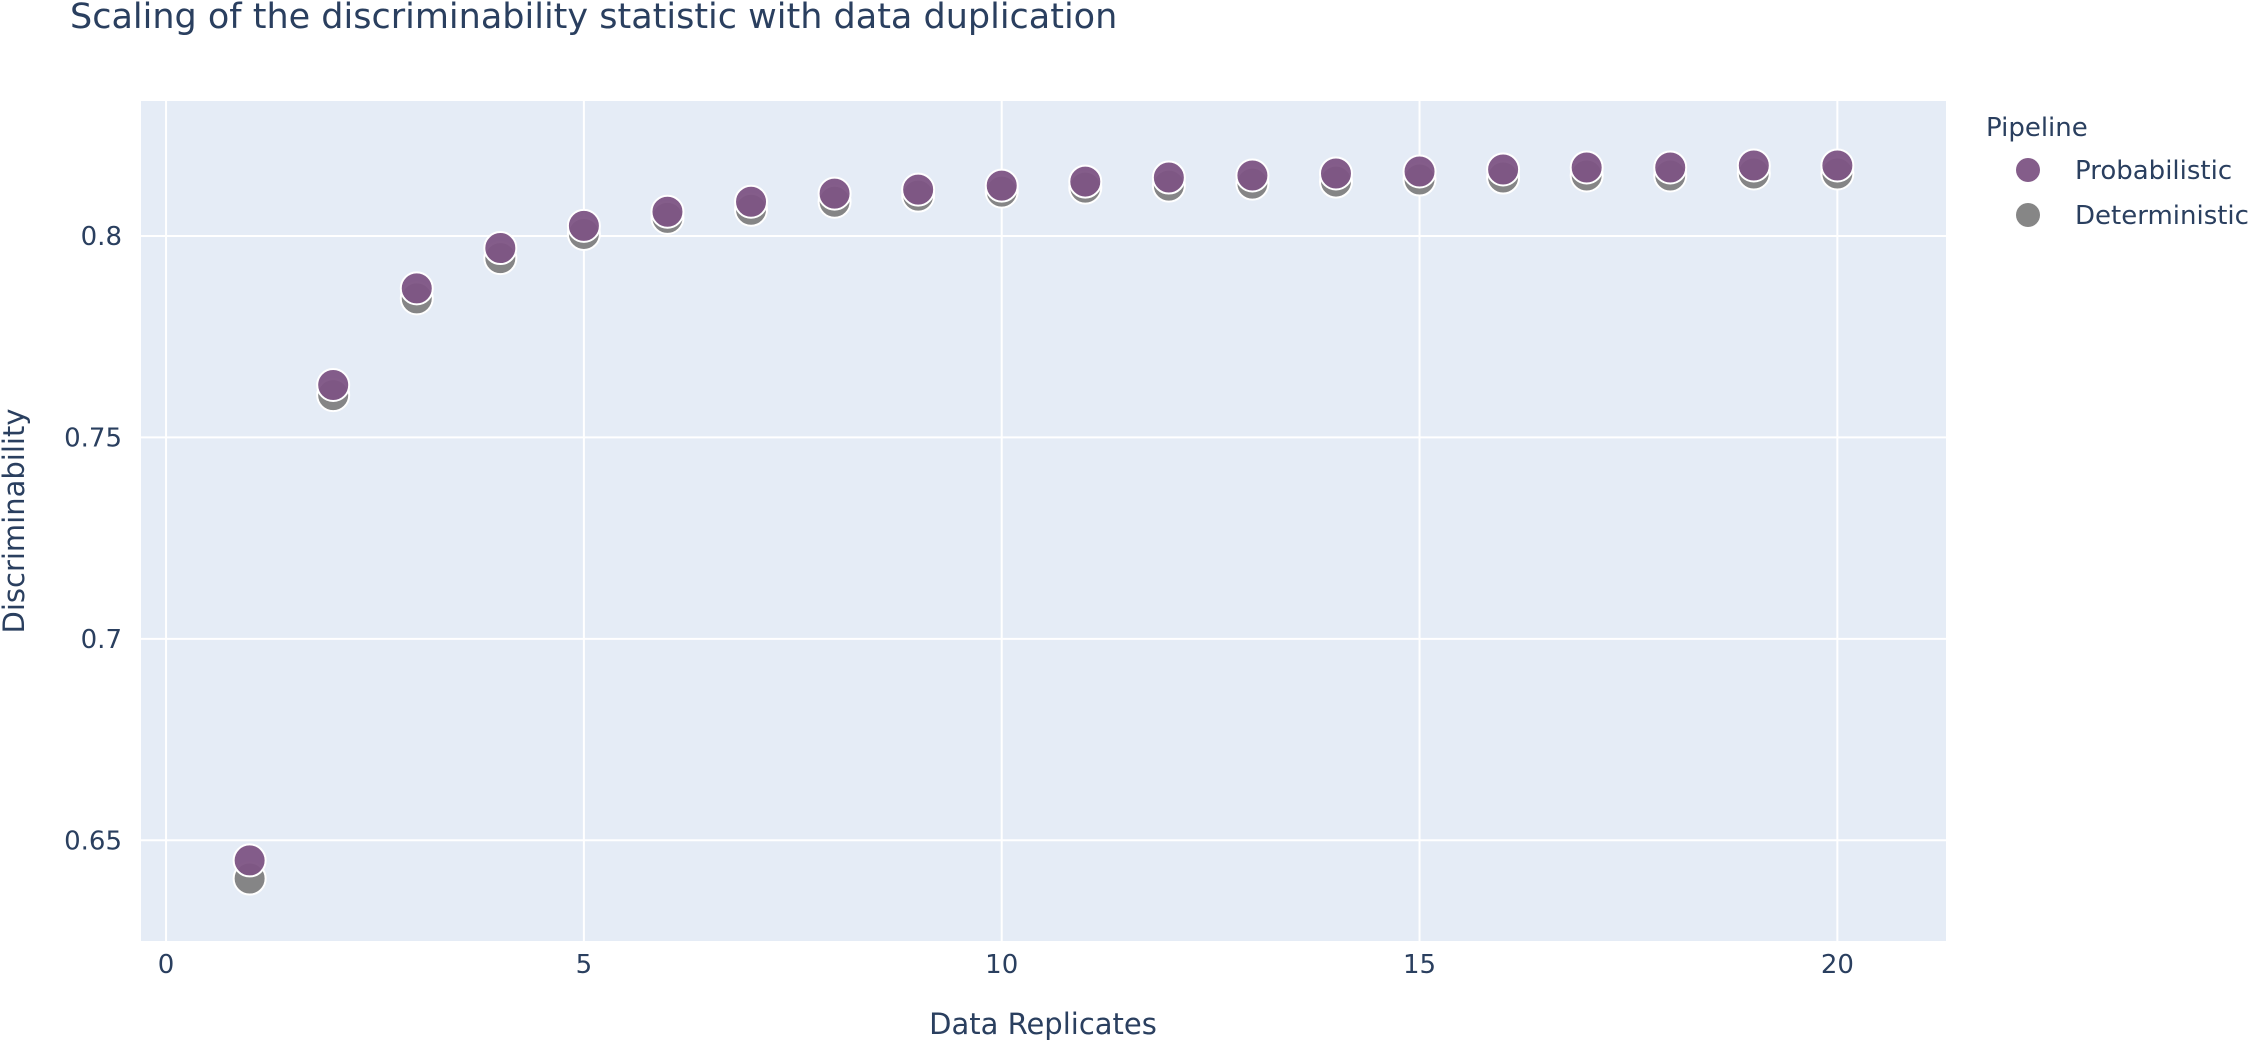 The image size is (2249, 1044). Describe the element at coordinates (101, 237) in the screenshot. I see `y-tick-label: 0.8` at that location.